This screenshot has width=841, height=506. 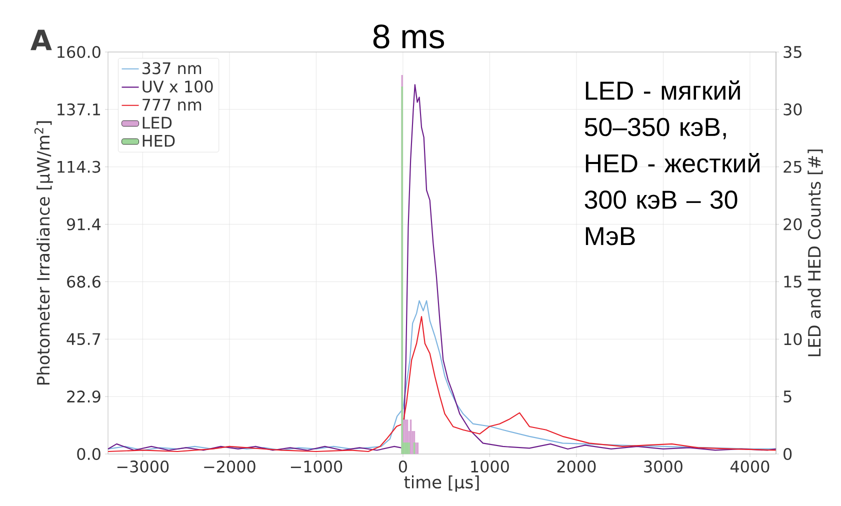 What do you see at coordinates (815, 253) in the screenshot?
I see `y2-axis-title: LED and HED Counts [#]` at bounding box center [815, 253].